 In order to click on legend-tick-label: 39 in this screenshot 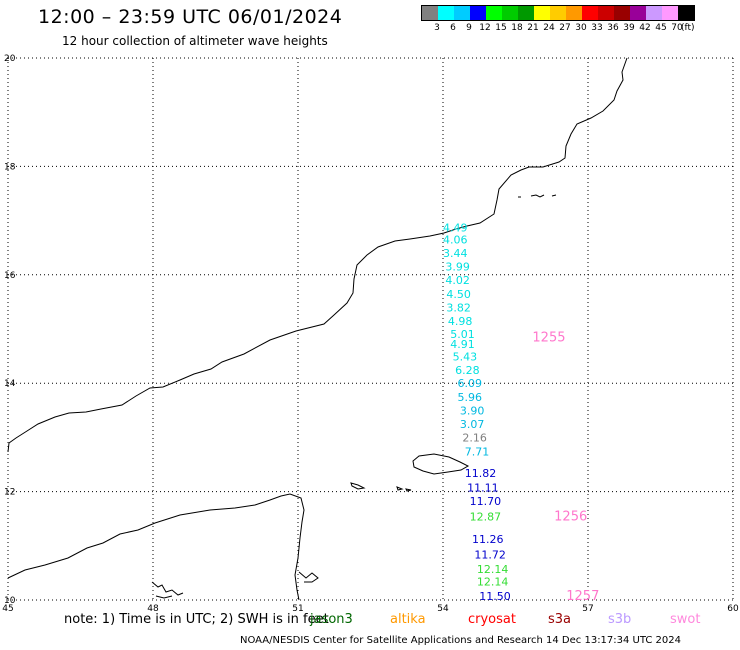, I will do `click(629, 28)`.